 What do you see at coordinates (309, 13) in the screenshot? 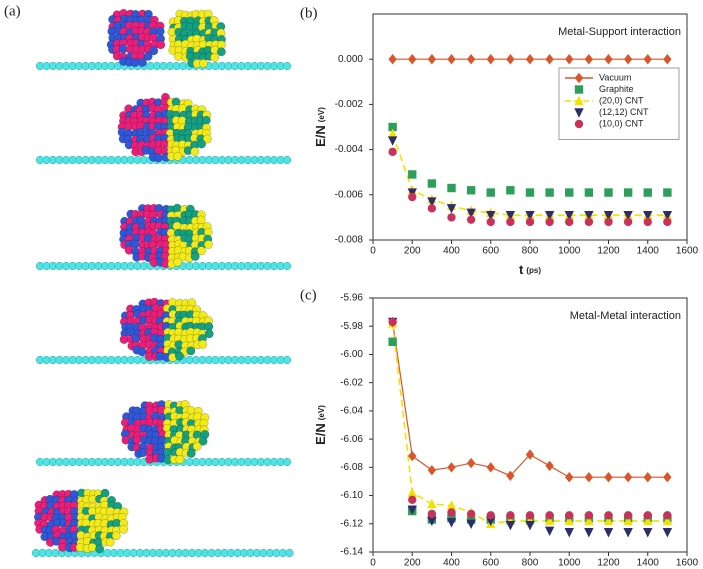
I see `panel-label: (b)` at bounding box center [309, 13].